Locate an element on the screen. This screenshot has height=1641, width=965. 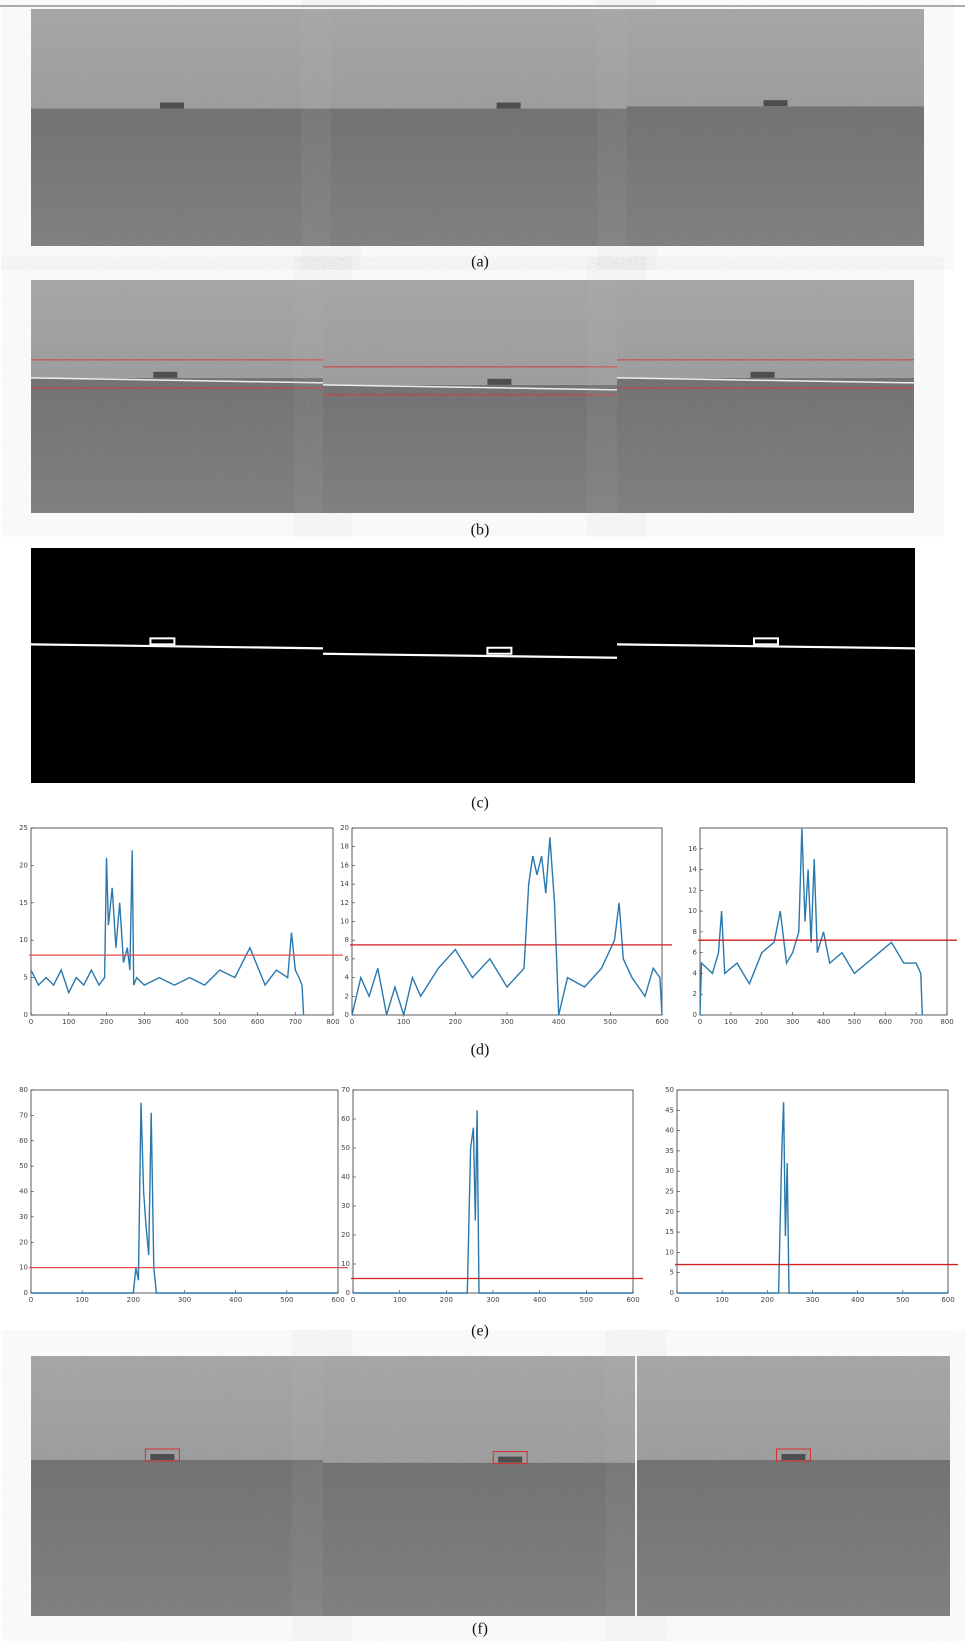
y-tick-label: 45 is located at coordinates (669, 1110).